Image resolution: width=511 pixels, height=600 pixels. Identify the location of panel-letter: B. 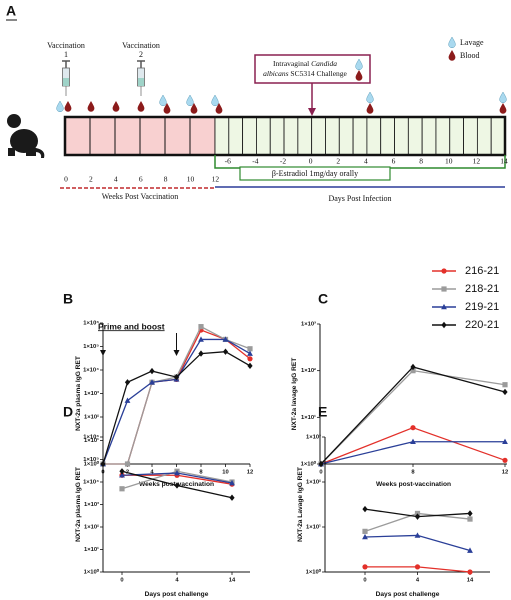
(68, 299).